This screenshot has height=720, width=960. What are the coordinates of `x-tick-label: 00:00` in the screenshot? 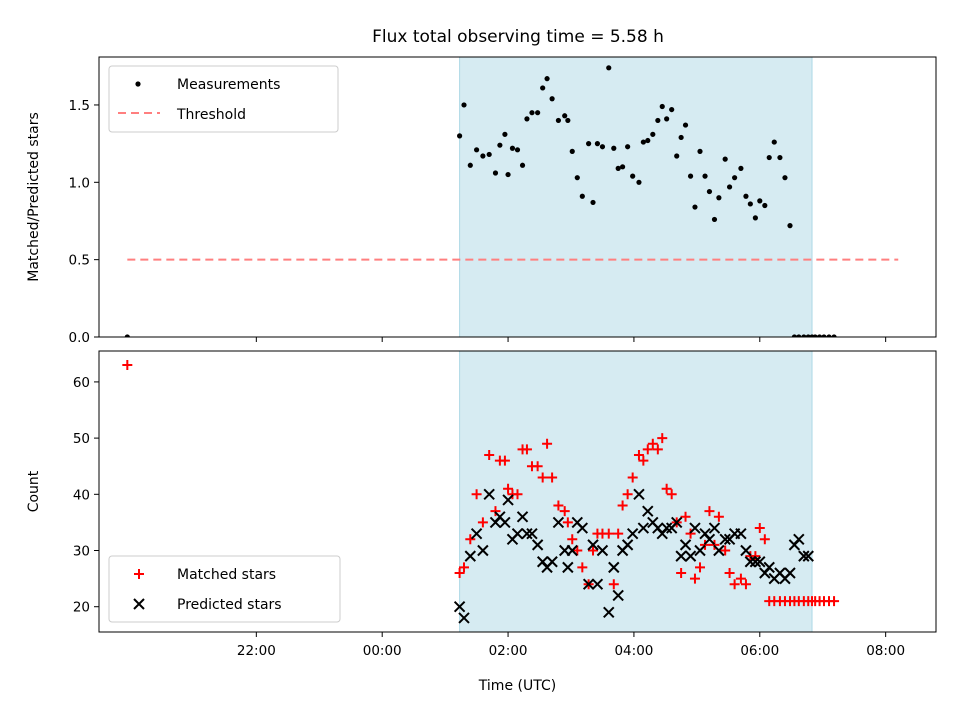 It's located at (382, 651).